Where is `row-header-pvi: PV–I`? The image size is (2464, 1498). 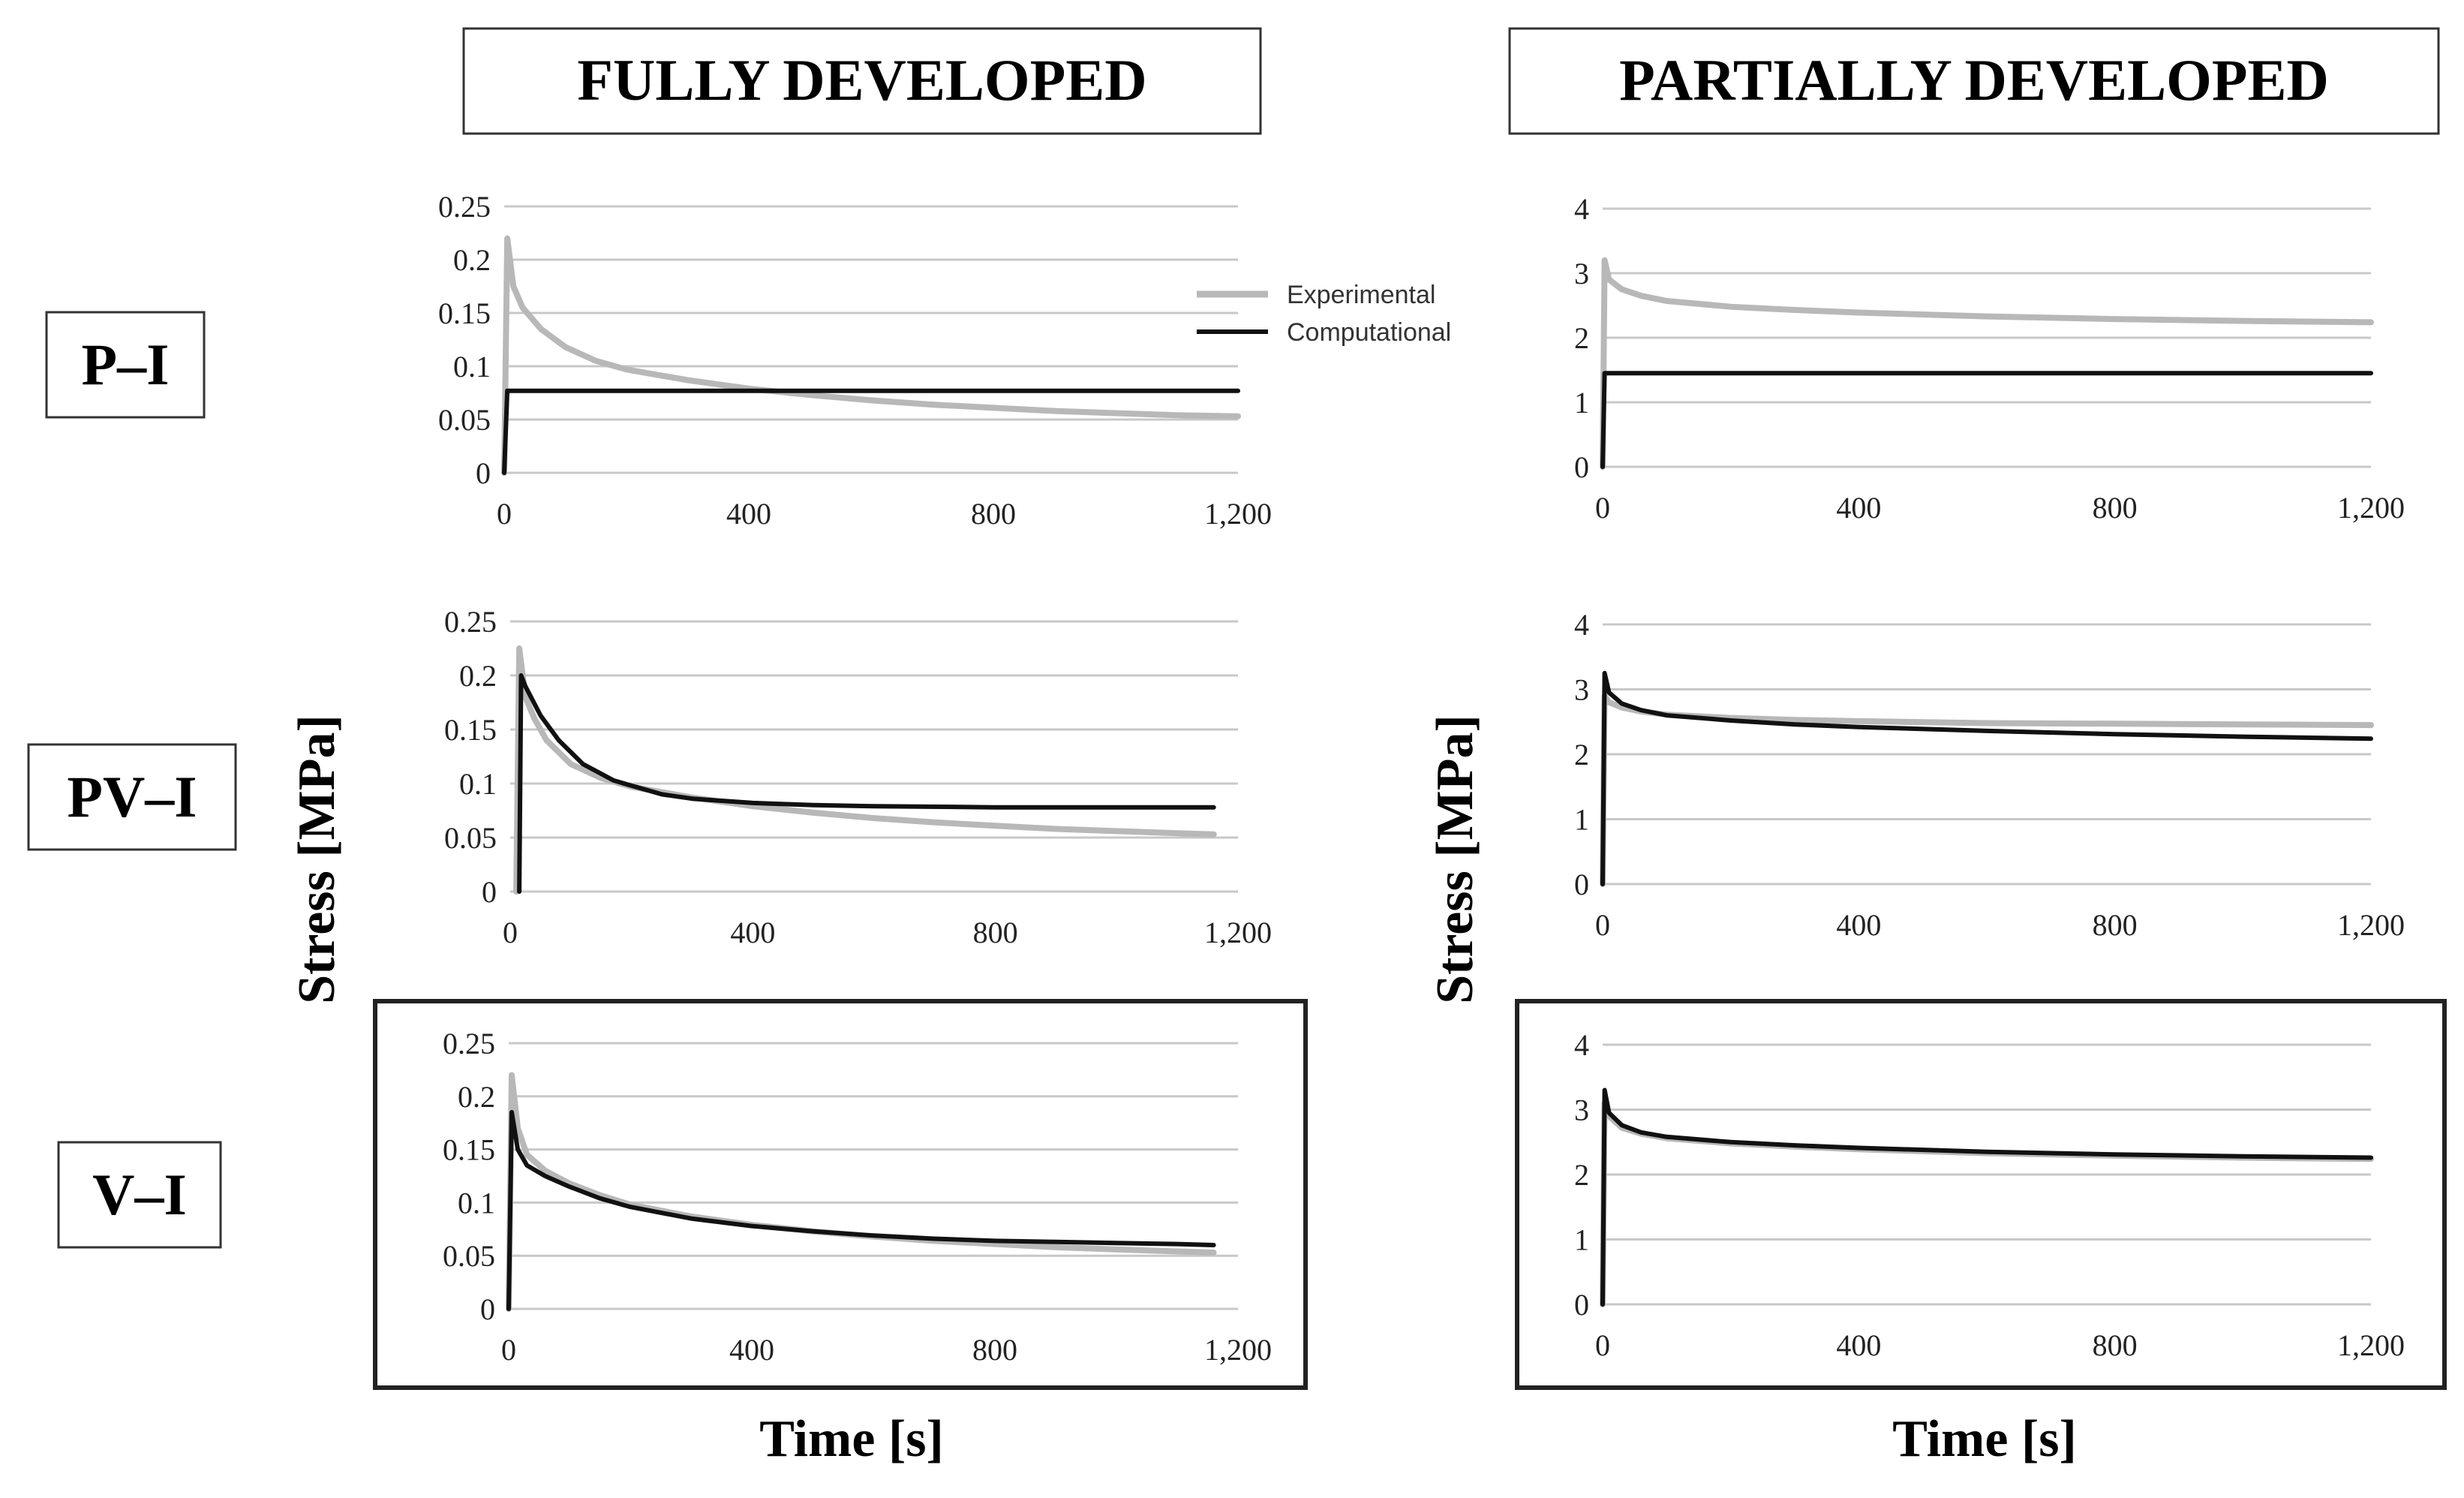
row-header-pvi: PV–I is located at coordinates (132, 797).